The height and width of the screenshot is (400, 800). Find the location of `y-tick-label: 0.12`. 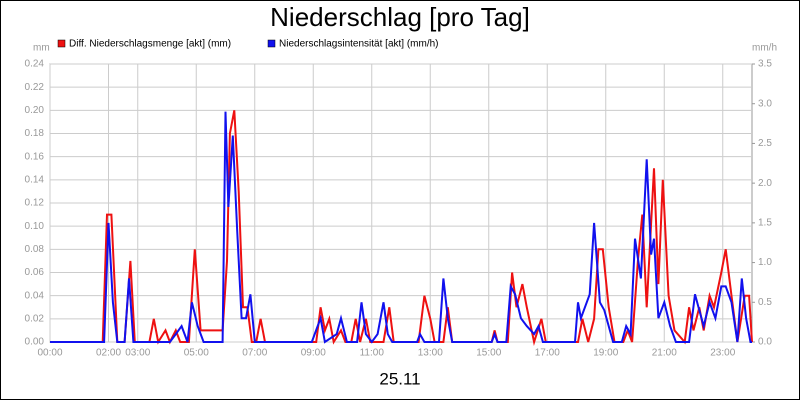

y-tick-label: 0.12 is located at coordinates (35, 203).